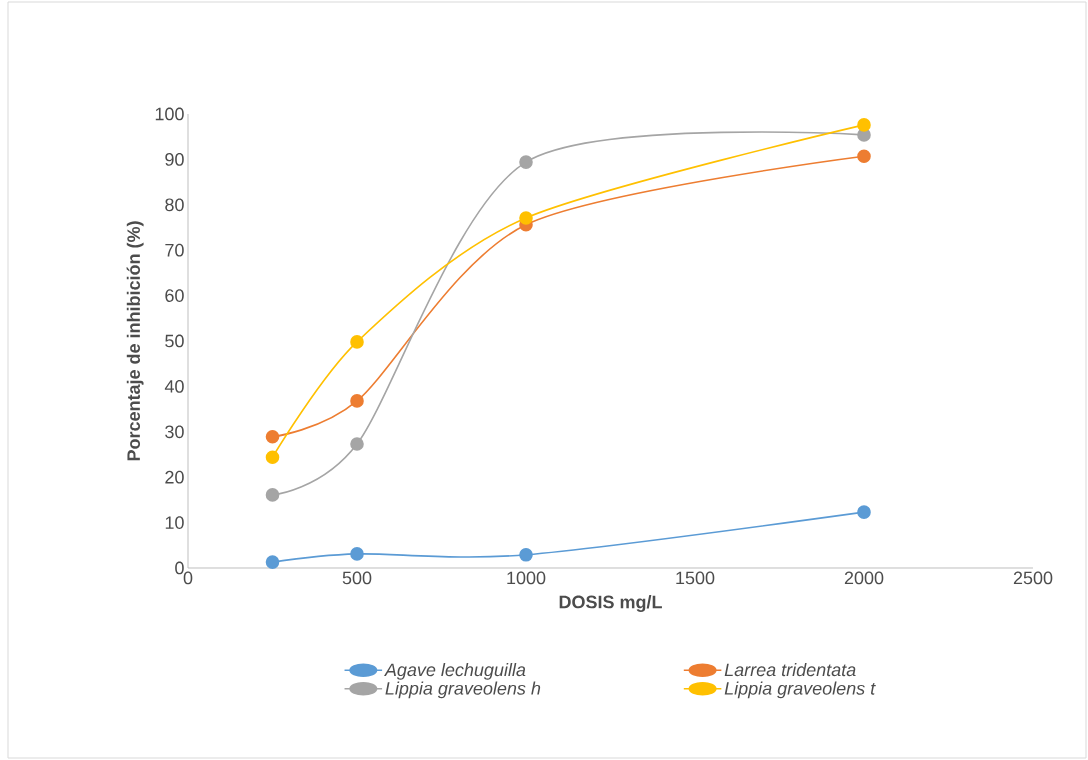  Describe the element at coordinates (174, 477) in the screenshot. I see `y-tick-label: 20` at that location.